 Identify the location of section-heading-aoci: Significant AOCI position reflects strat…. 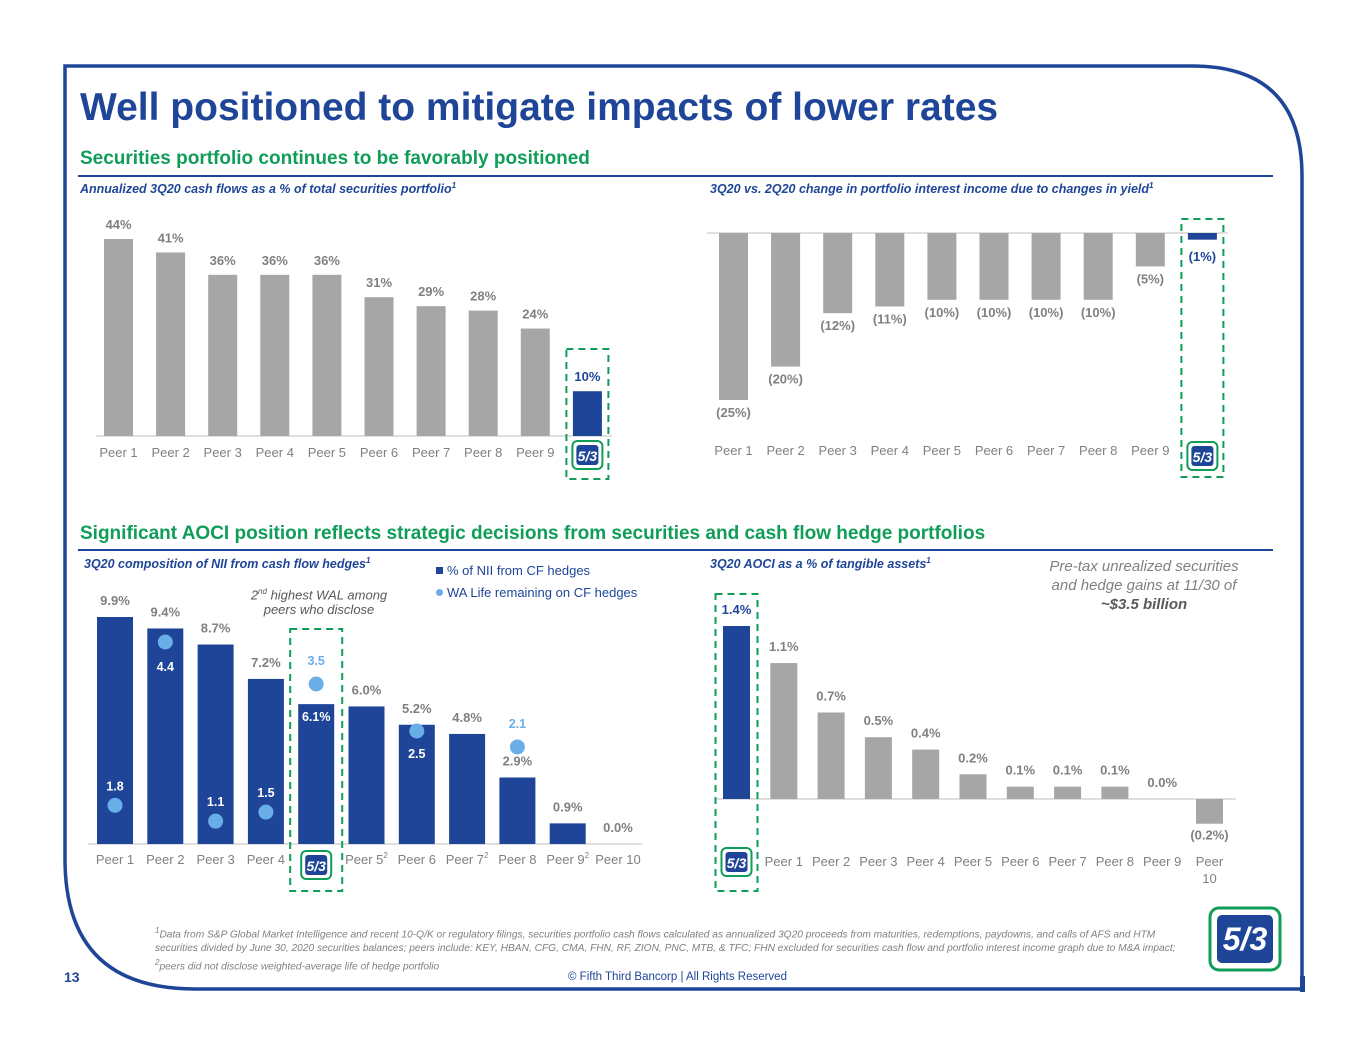
(533, 533).